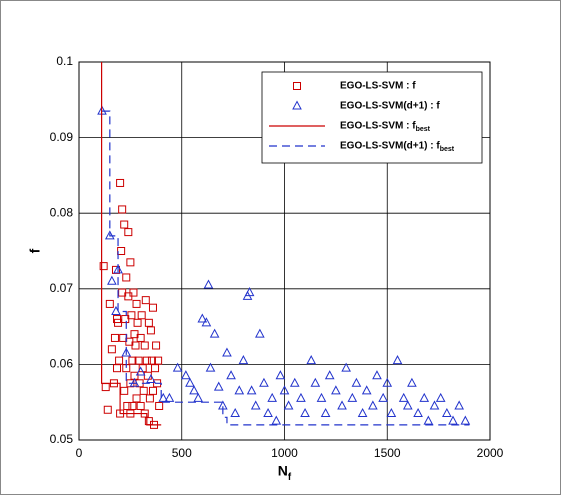 Image resolution: width=561 pixels, height=495 pixels. What do you see at coordinates (397, 147) in the screenshot?
I see `legend-label: EGO-LS-SVM(d+1) : fbest` at bounding box center [397, 147].